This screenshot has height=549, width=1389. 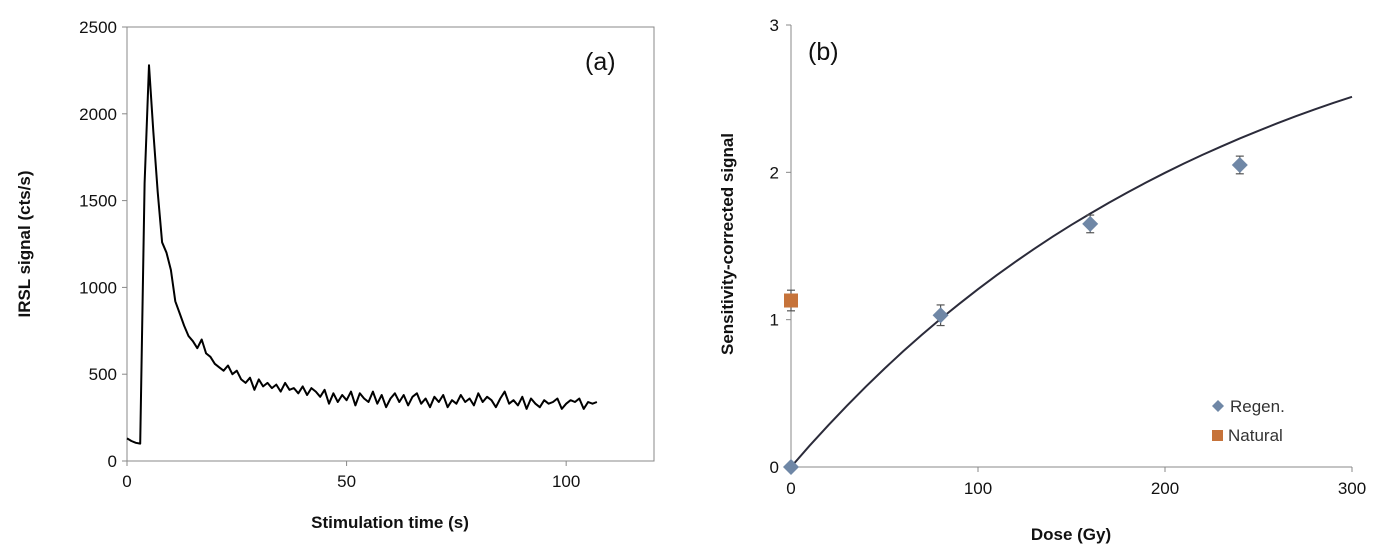 I want to click on panel-b-point-natural, so click(x=791, y=300).